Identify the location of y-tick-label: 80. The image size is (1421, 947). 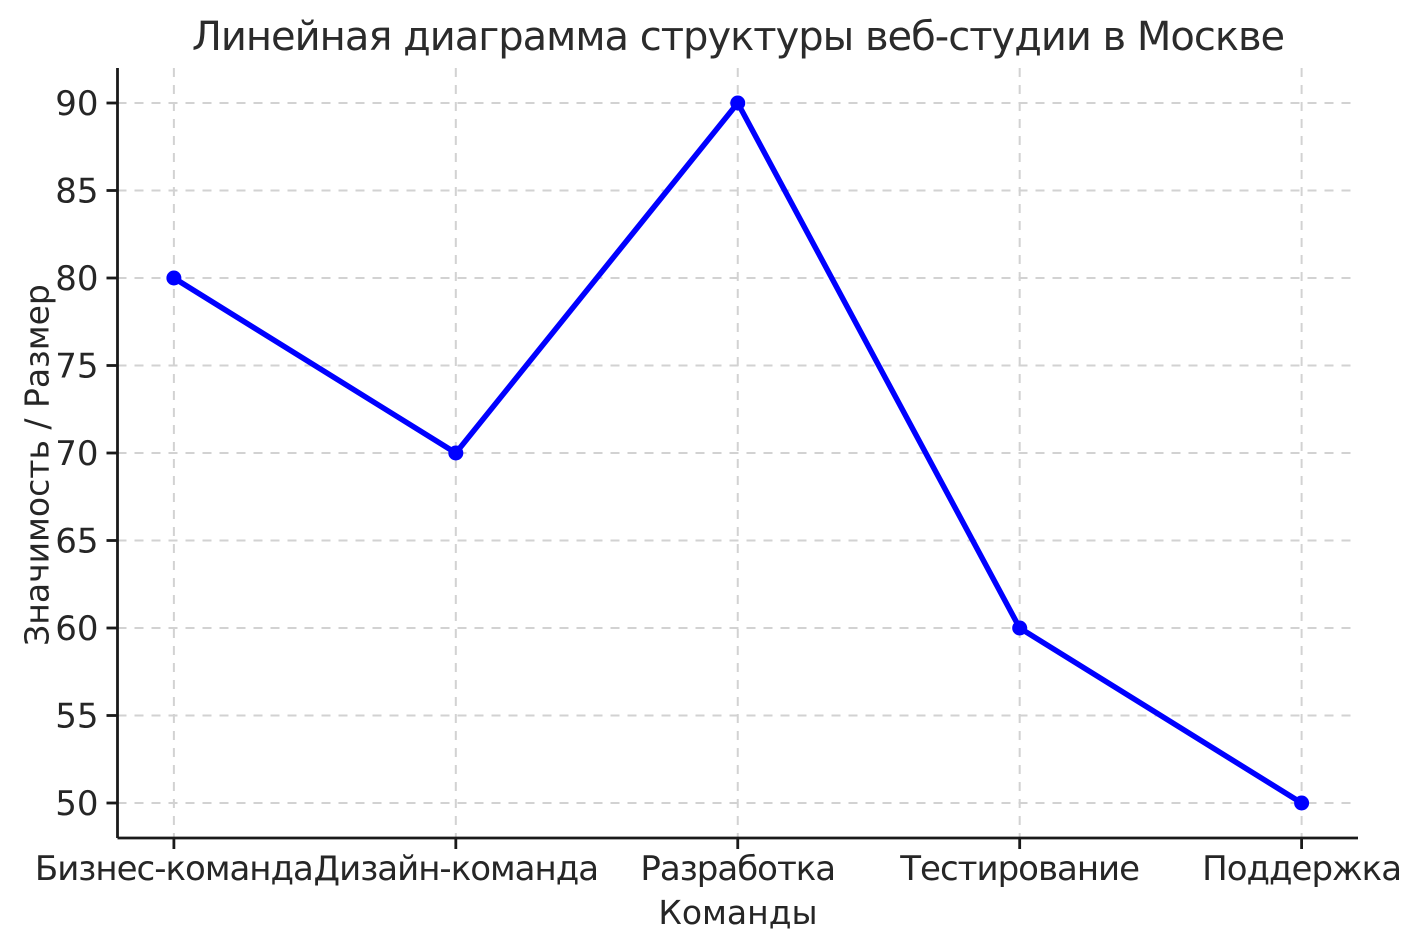
(76, 279).